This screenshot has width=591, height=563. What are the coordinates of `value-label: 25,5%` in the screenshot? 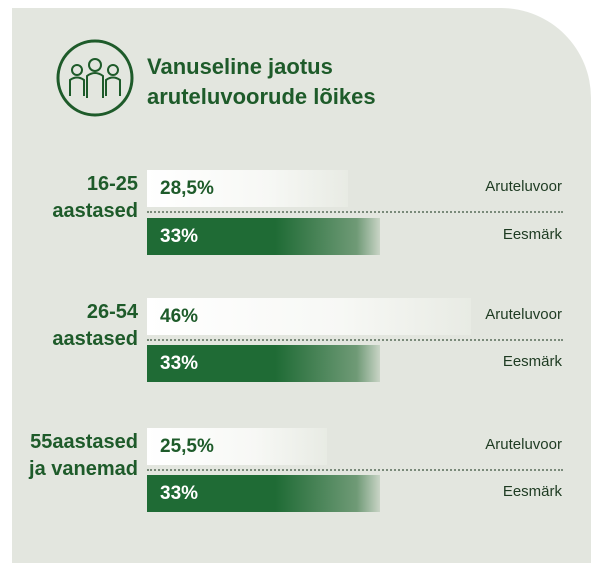 It's located at (187, 446).